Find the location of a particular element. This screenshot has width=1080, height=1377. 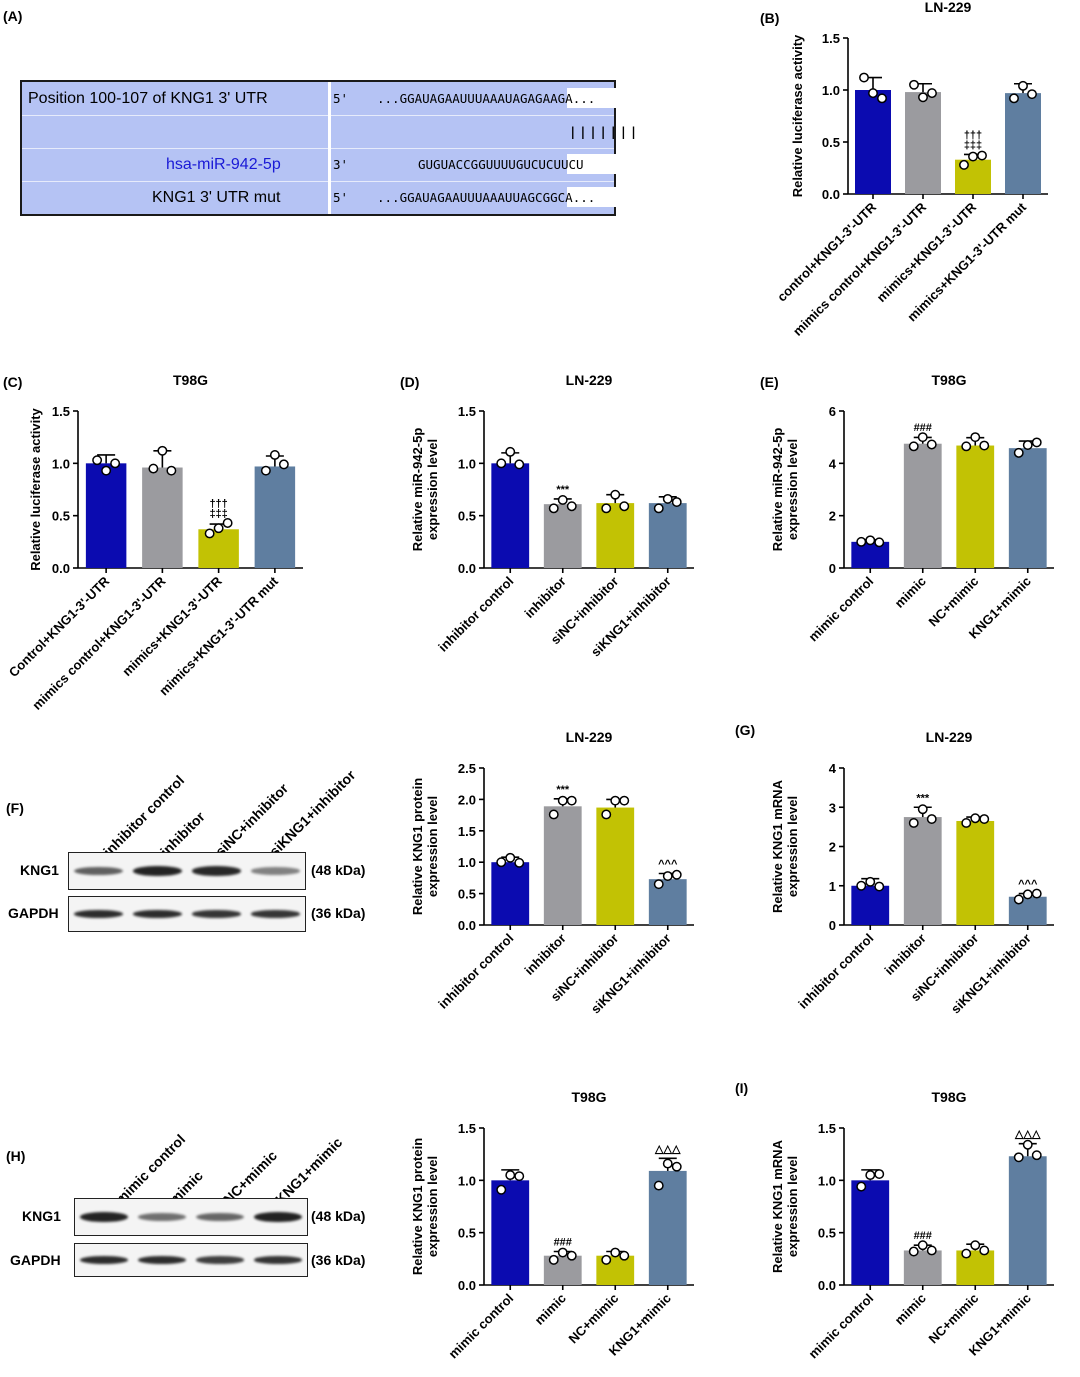

significance-marker: △△△ is located at coordinates (667, 1149).